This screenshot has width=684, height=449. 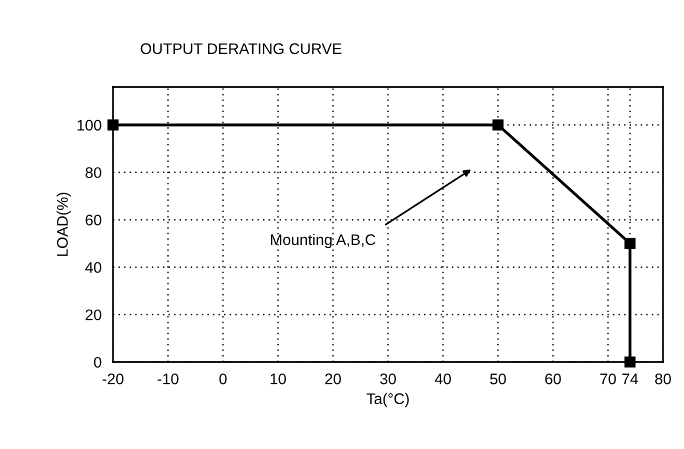 I want to click on y-axis-title: LOAD(%), so click(x=63, y=224).